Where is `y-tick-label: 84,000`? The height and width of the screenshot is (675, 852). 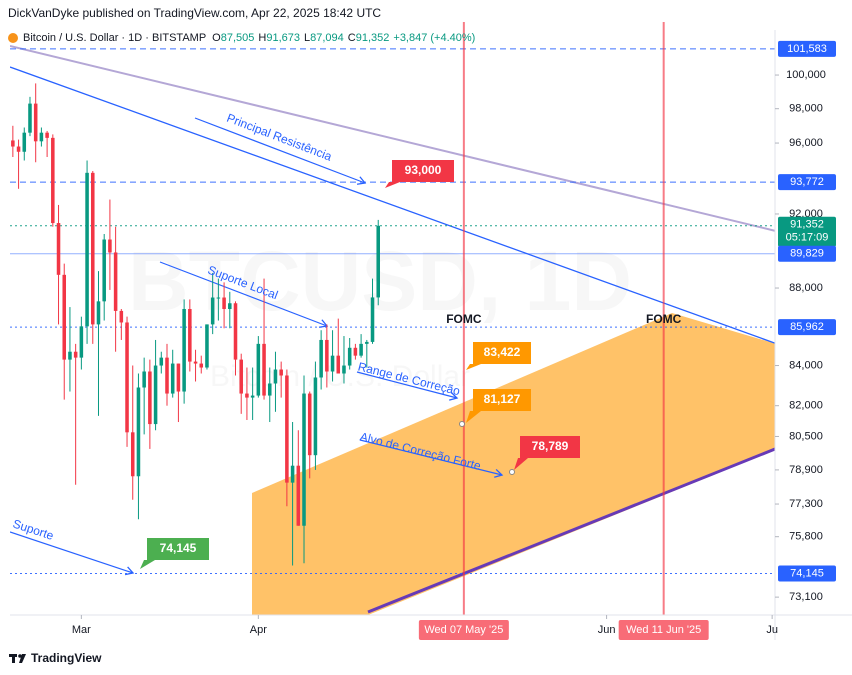 y-tick-label: 84,000 is located at coordinates (806, 365).